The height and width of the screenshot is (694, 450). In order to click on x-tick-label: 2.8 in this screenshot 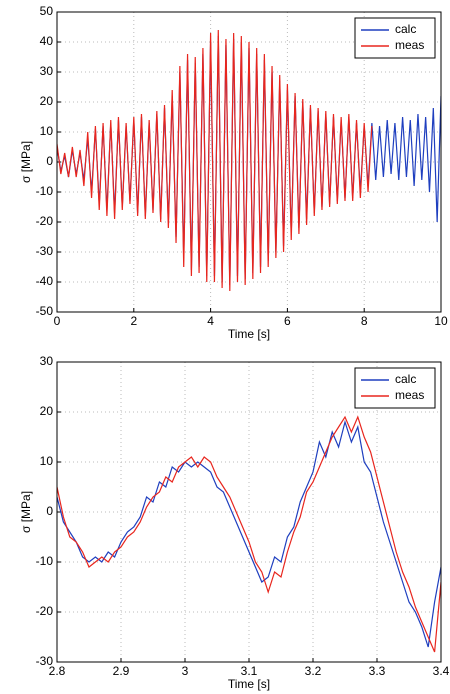, I will do `click(57, 671)`.